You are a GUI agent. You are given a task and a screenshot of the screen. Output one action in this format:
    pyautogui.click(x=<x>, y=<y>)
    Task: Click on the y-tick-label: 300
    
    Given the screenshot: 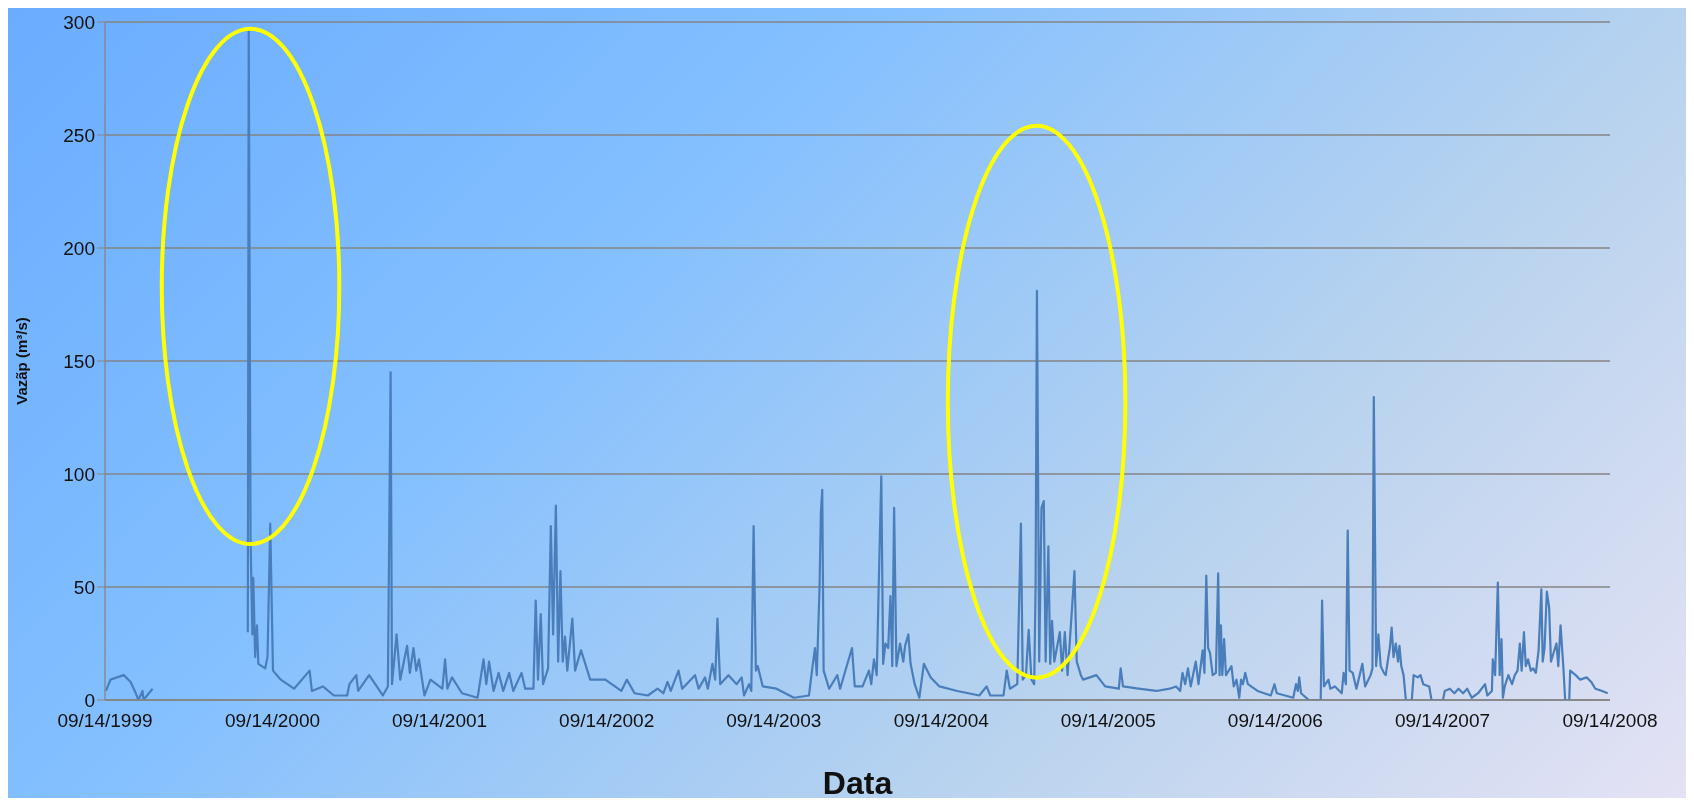 What is the action you would take?
    pyautogui.click(x=79, y=22)
    